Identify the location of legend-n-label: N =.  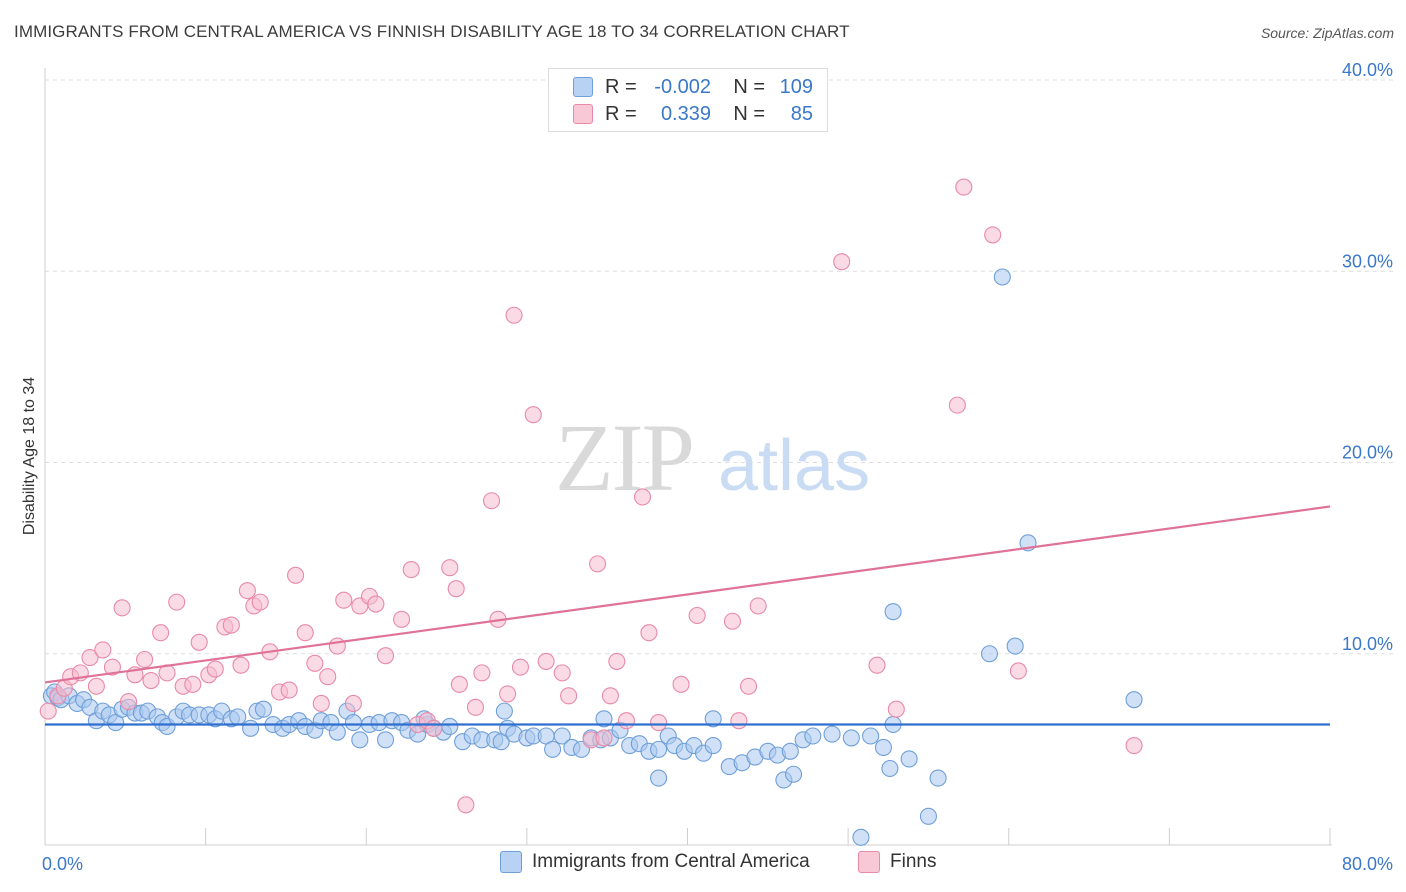
(749, 86).